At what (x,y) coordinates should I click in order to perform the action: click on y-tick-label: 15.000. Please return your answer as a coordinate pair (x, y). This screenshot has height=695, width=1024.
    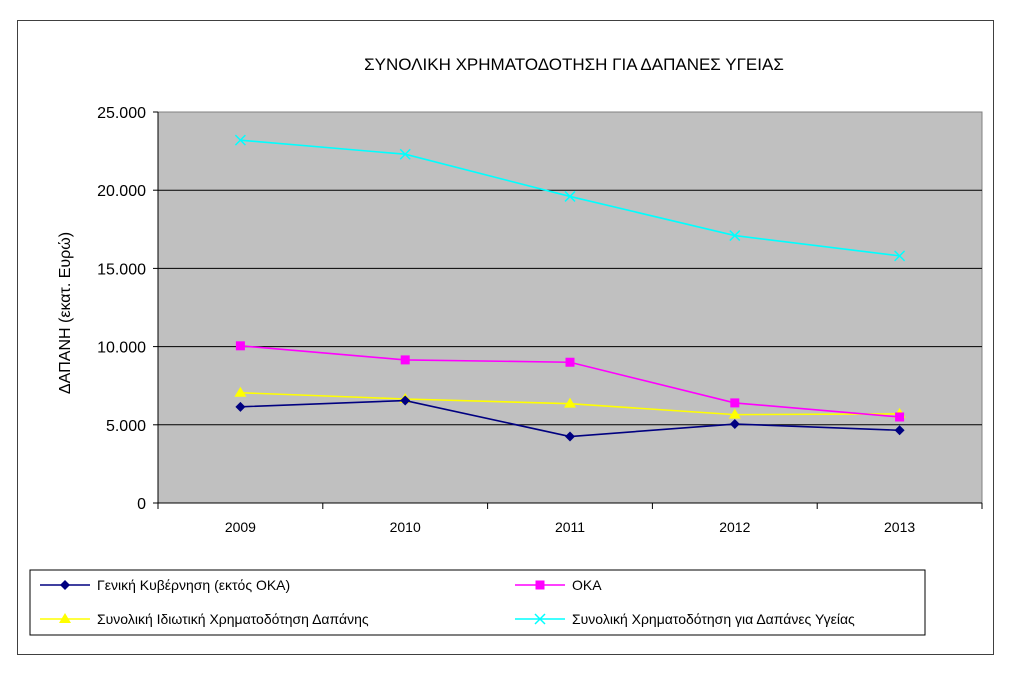
    Looking at the image, I should click on (121, 269).